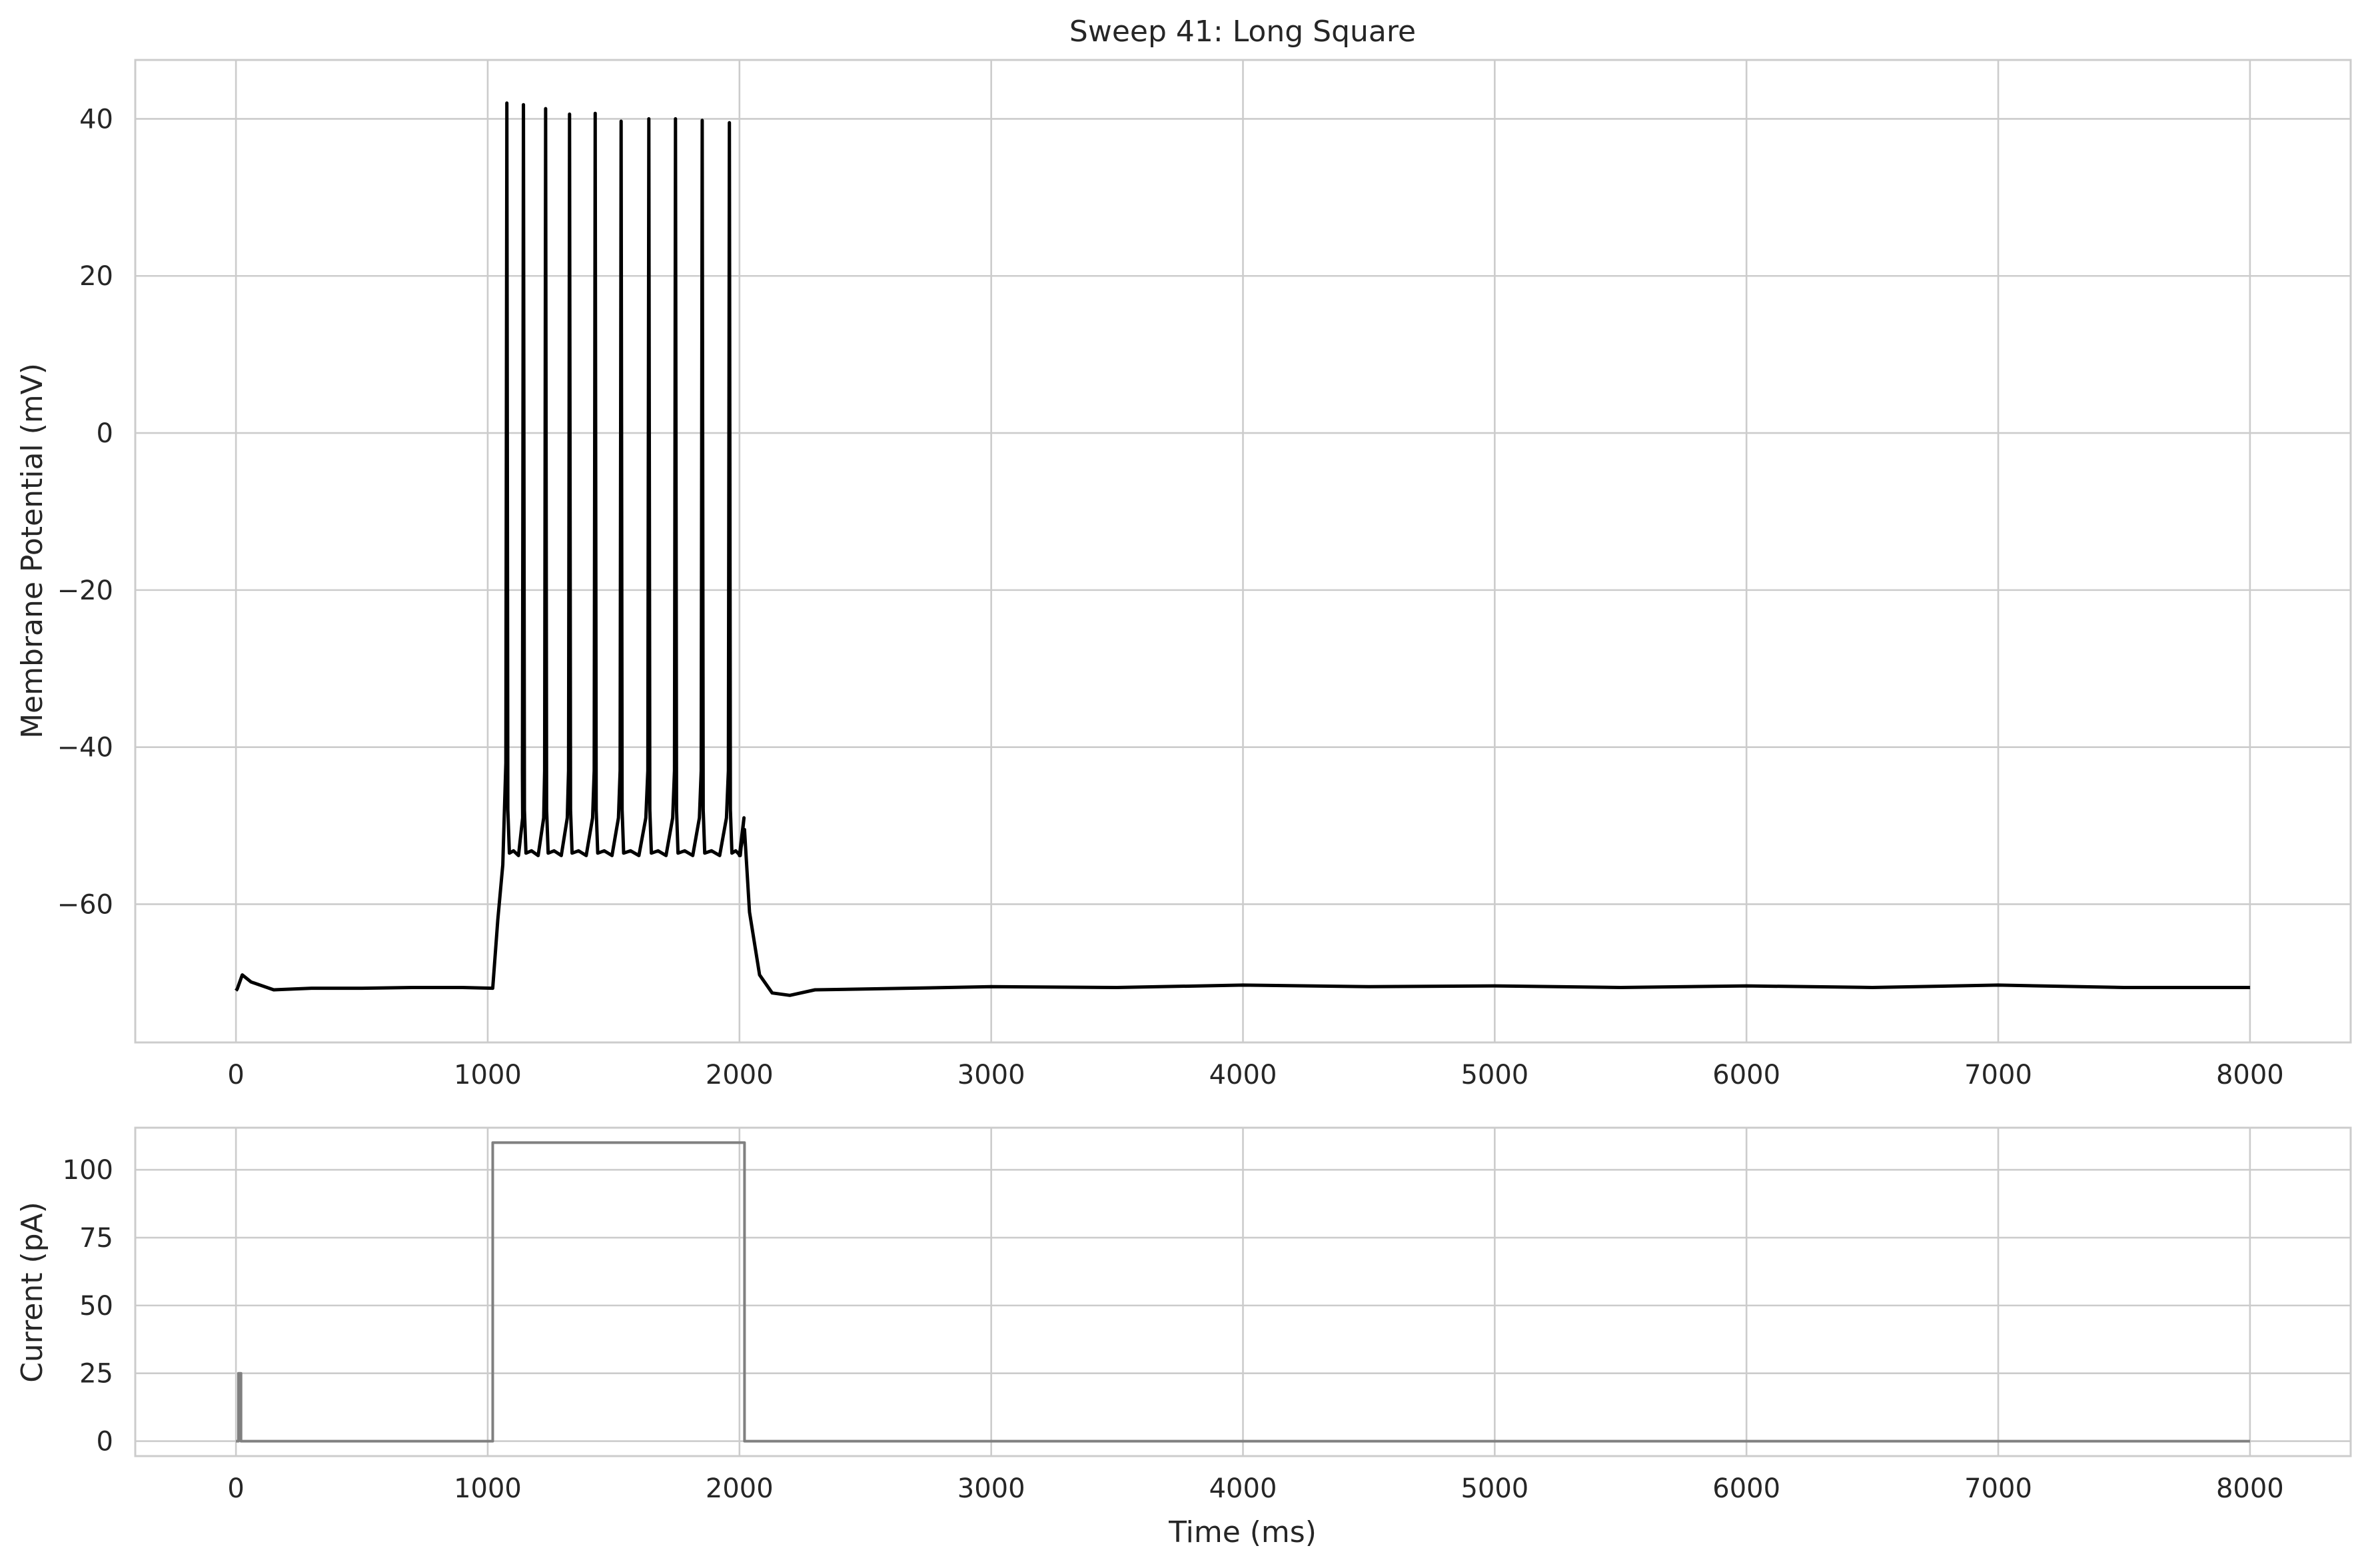 Image resolution: width=2370 pixels, height=1568 pixels. Describe the element at coordinates (85, 748) in the screenshot. I see `y-tick-label: −40` at that location.